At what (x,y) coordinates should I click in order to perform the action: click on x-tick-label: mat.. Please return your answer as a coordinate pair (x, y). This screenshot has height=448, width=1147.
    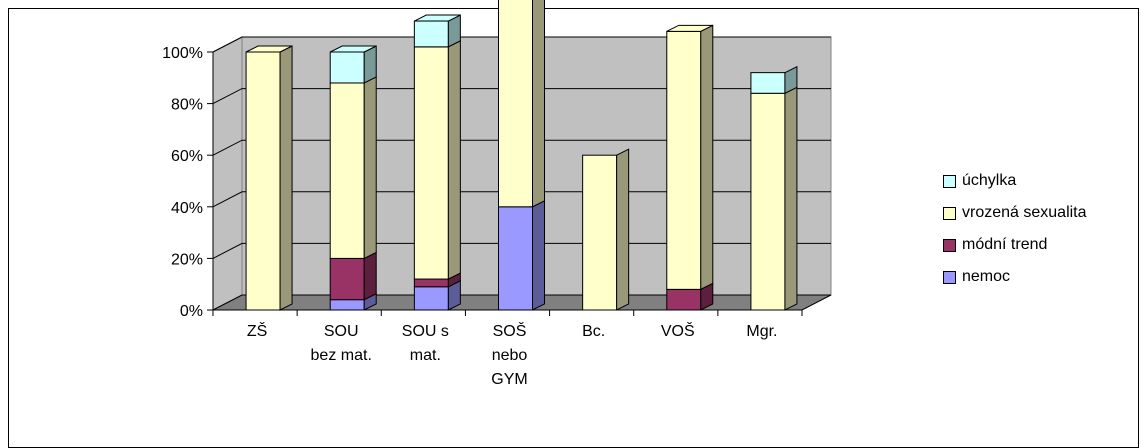
    Looking at the image, I should click on (425, 355).